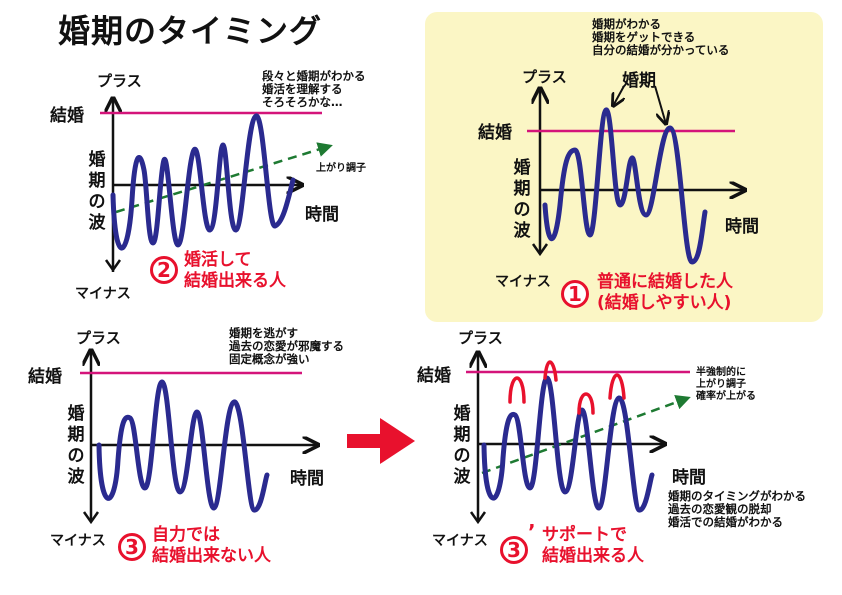 The height and width of the screenshot is (595, 842). Describe the element at coordinates (514, 550) in the screenshot. I see `panel-4-number-badge: 3` at that location.